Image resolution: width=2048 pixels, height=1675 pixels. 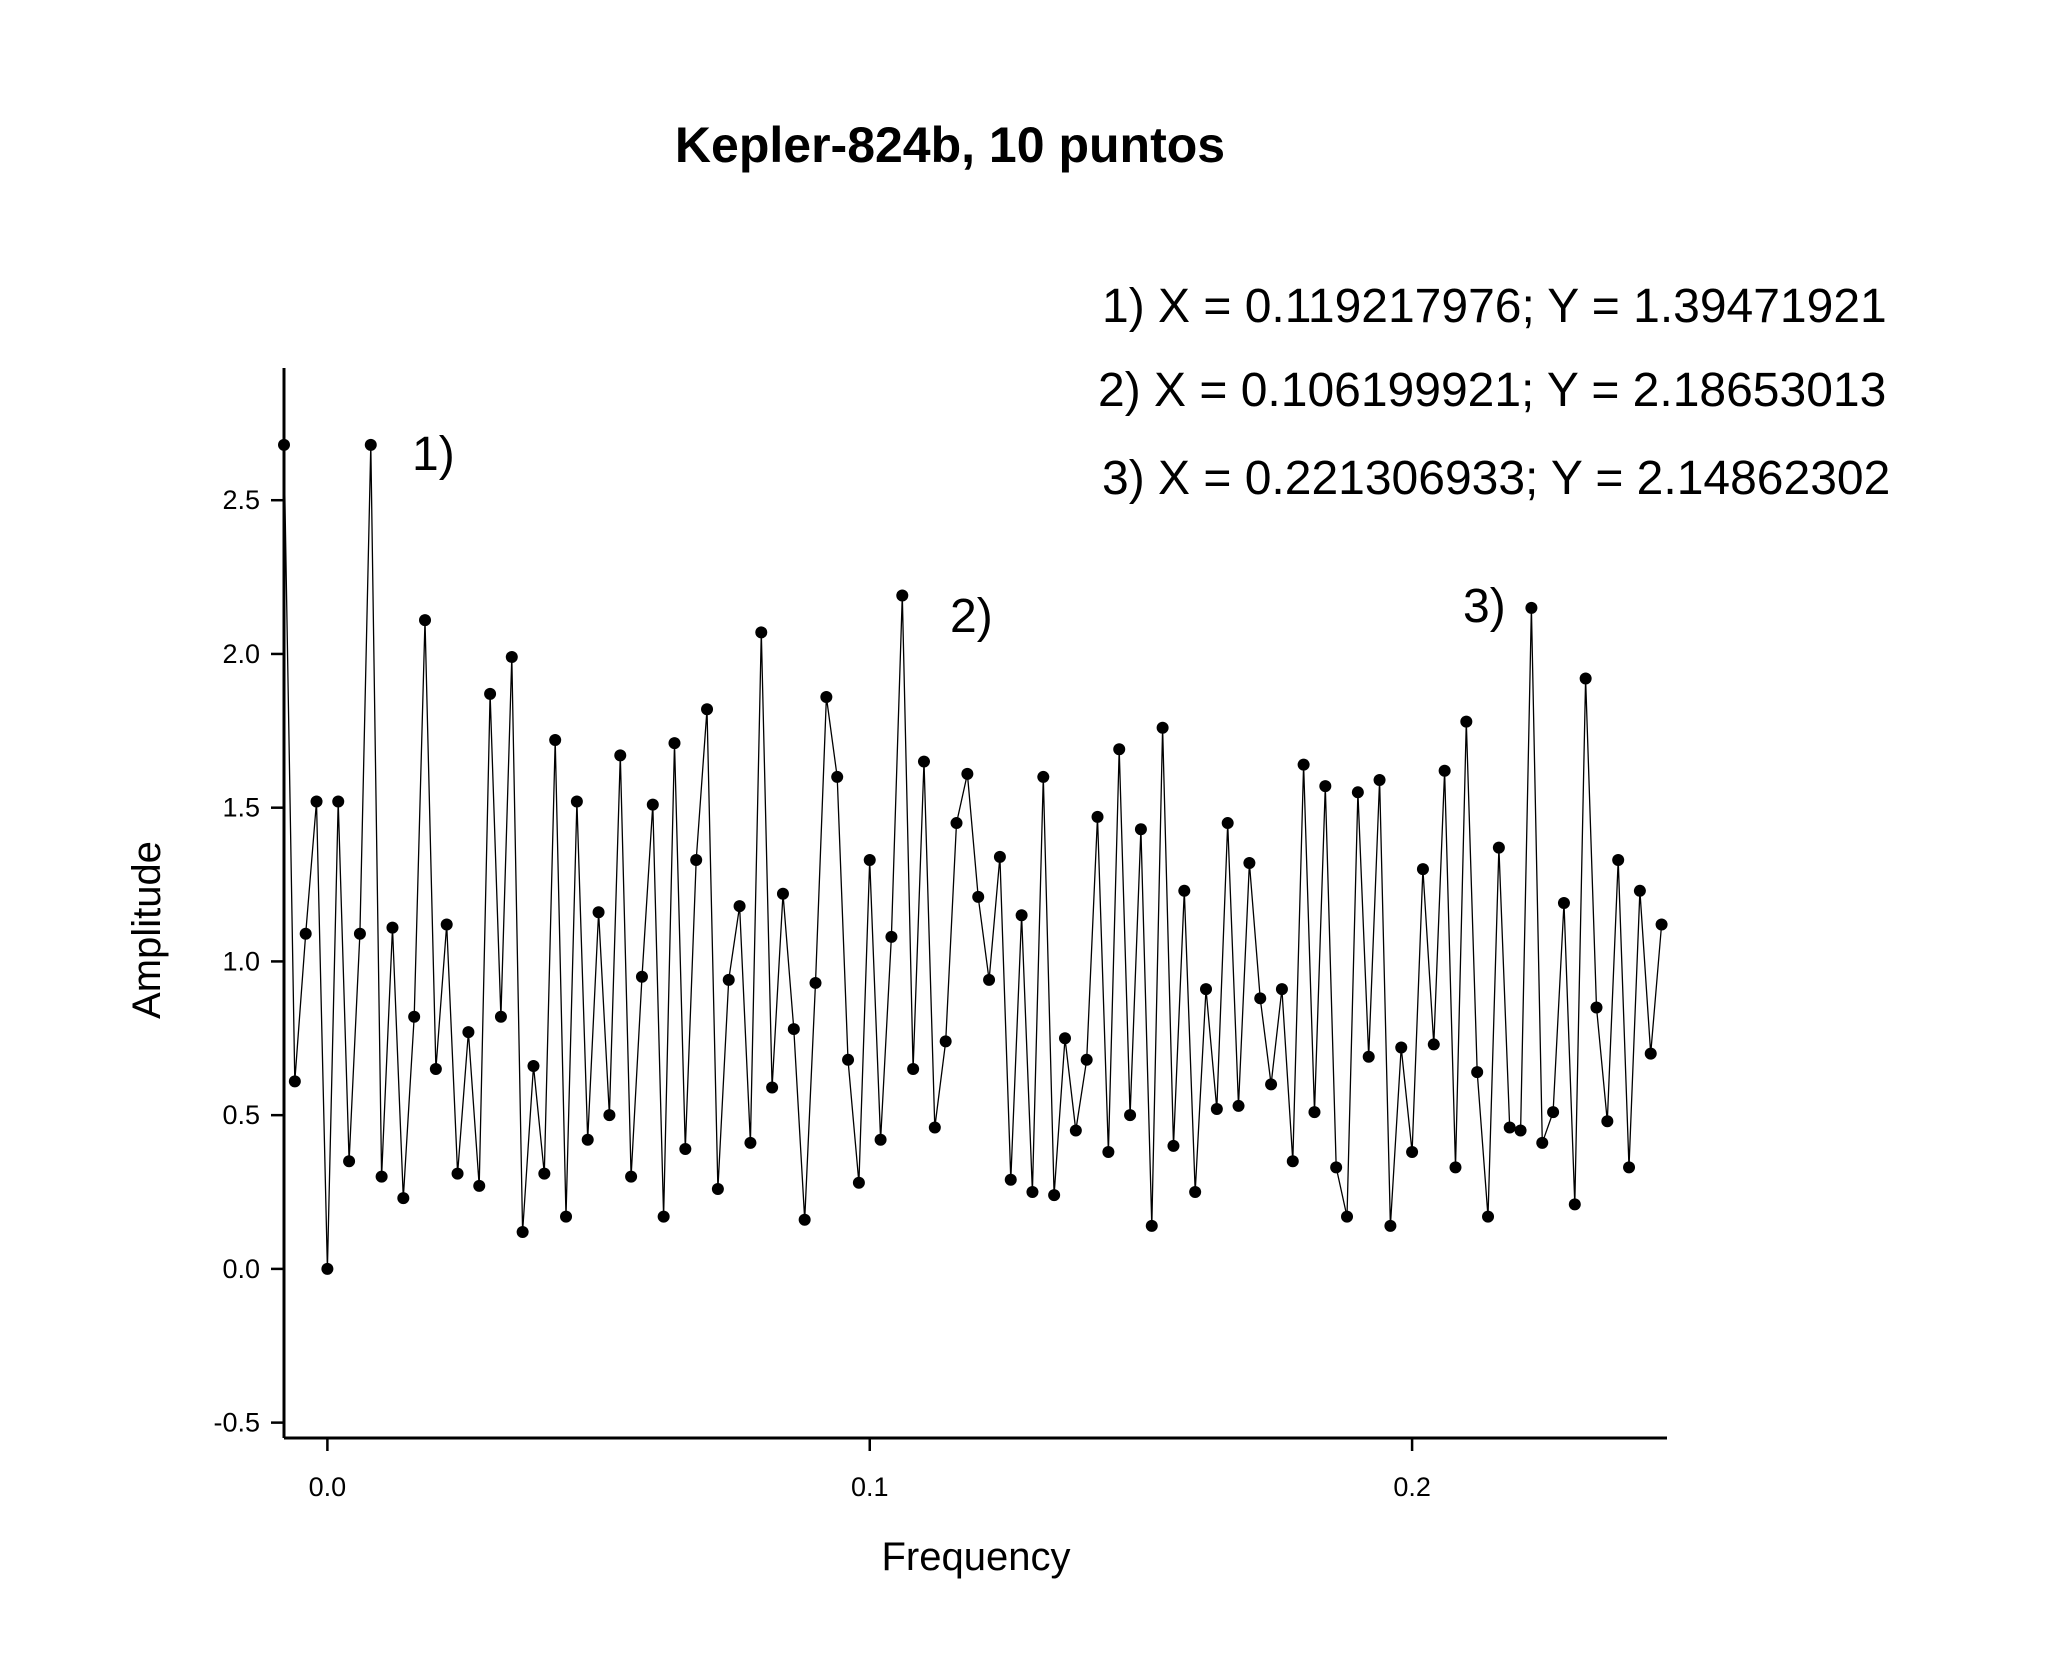 I want to click on annotation: 3) X = 0.221306933; Y = 2.14862302, so click(x=1496, y=478).